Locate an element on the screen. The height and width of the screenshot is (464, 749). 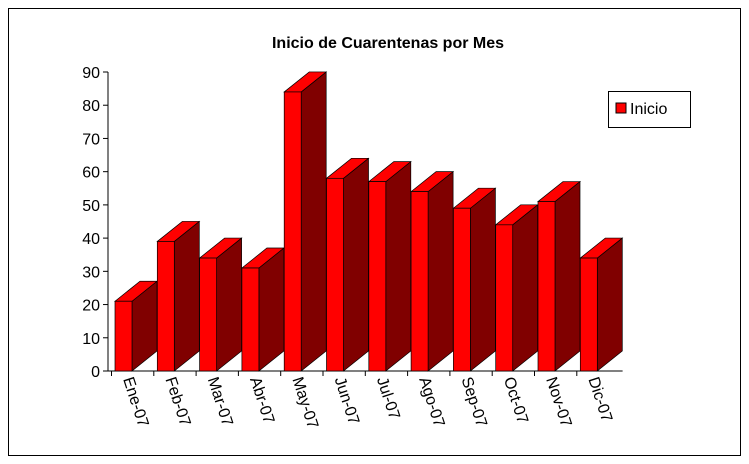
y-tick-label: 50 is located at coordinates (91, 206).